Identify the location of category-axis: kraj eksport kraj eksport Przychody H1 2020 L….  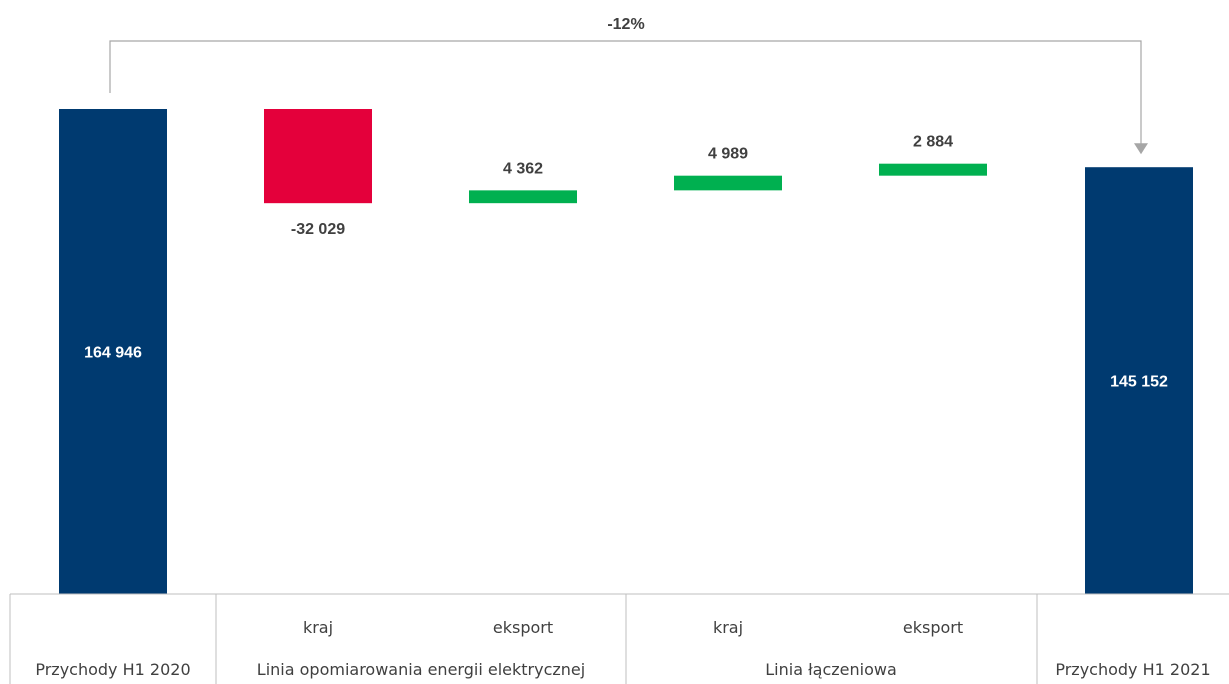
(619, 638).